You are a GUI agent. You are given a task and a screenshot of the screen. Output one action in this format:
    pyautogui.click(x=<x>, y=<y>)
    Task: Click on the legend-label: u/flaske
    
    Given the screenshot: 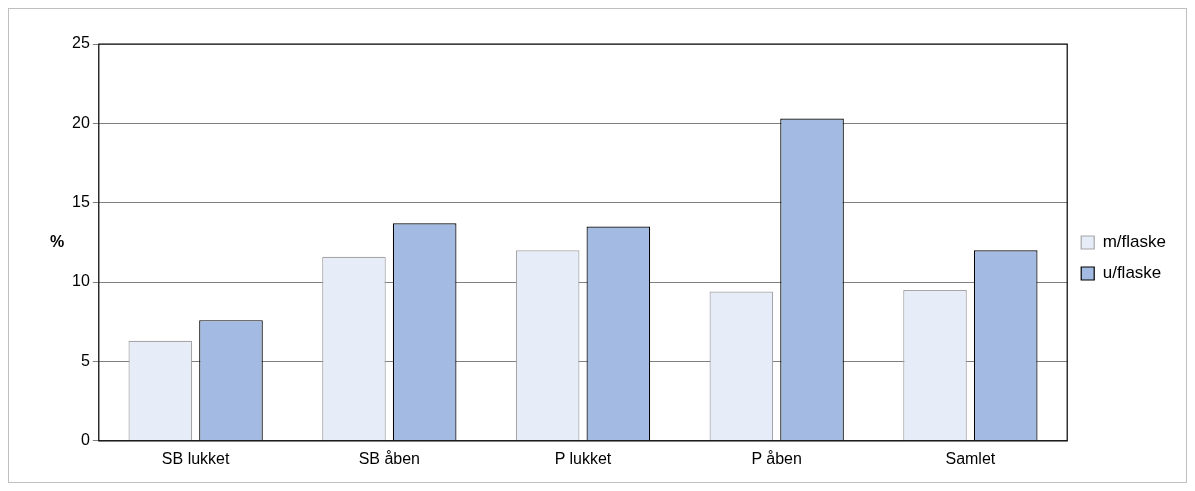 What is the action you would take?
    pyautogui.click(x=1132, y=273)
    